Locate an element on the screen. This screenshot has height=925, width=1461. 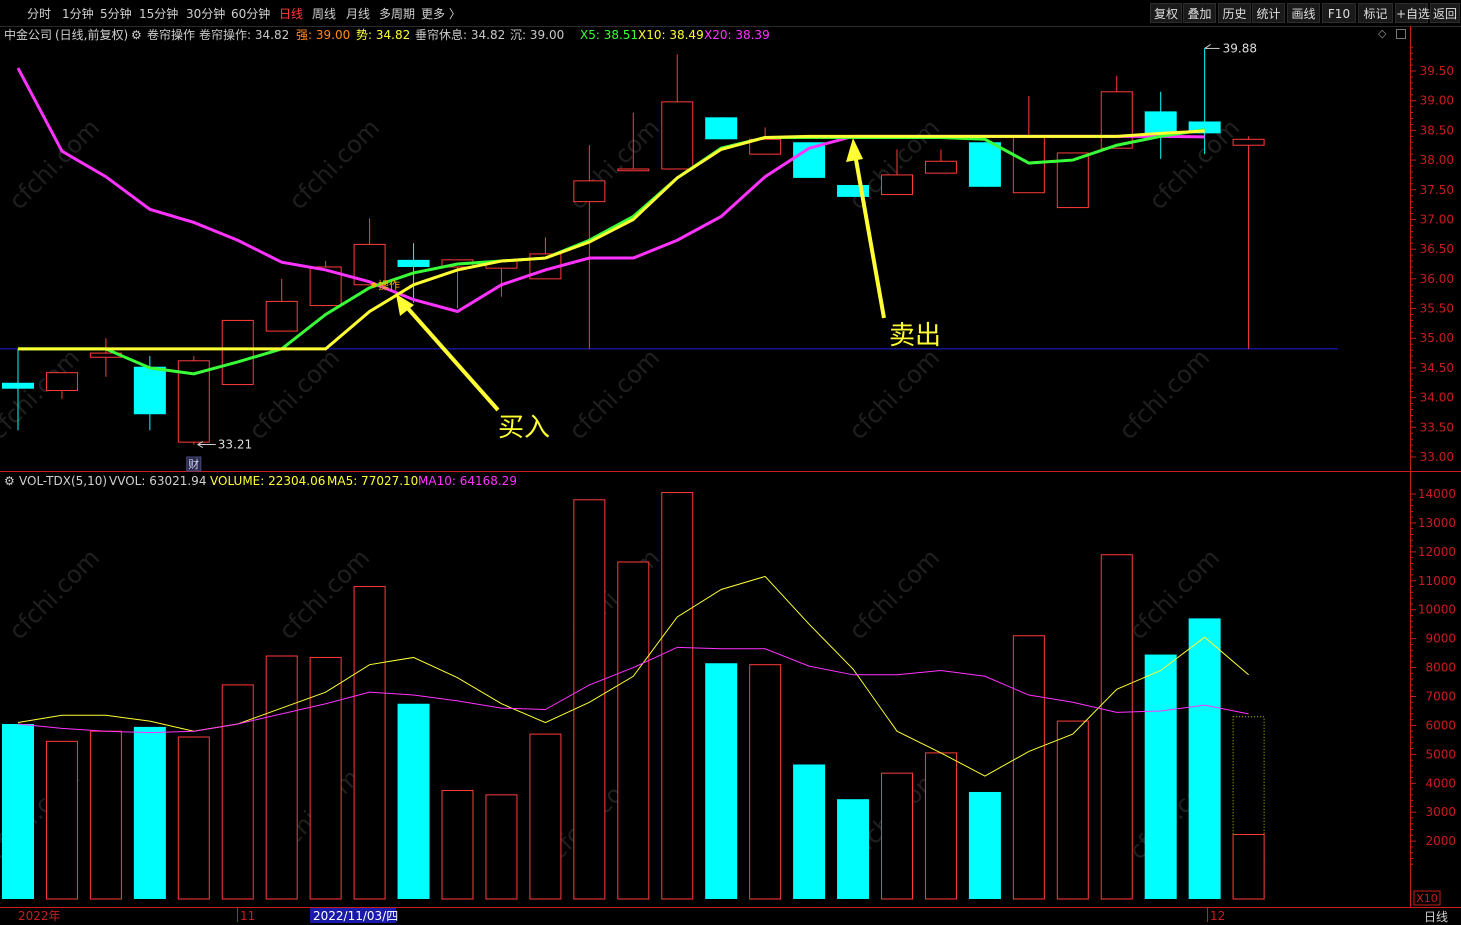
stock-name: 中金公司 is located at coordinates (28, 35).